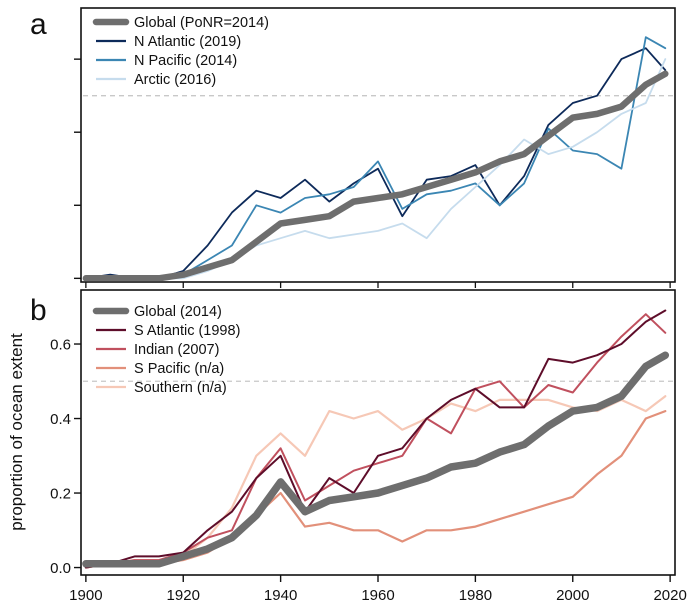 This screenshot has width=699, height=608. What do you see at coordinates (187, 331) in the screenshot?
I see `legend-label-s_atlantic: S Atlantic (1998)` at bounding box center [187, 331].